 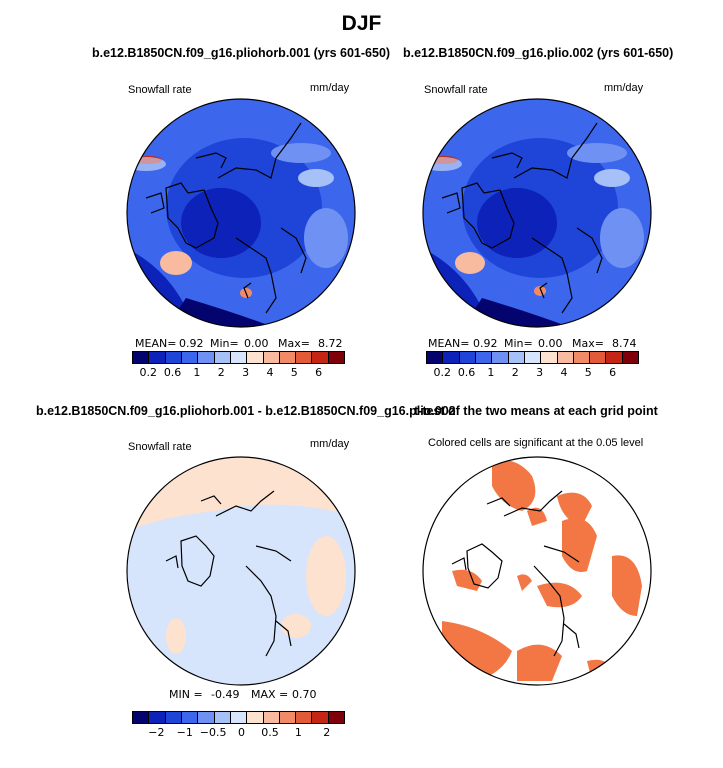 I want to click on colorbar-tick-label: −1, so click(x=184, y=732).